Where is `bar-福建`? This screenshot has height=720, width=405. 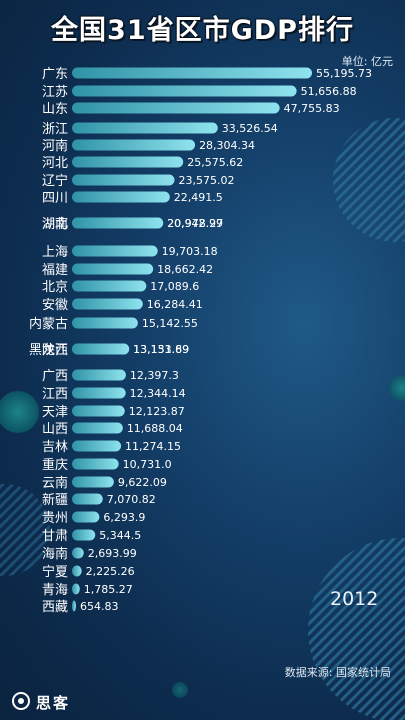 bar-福建 is located at coordinates (113, 269).